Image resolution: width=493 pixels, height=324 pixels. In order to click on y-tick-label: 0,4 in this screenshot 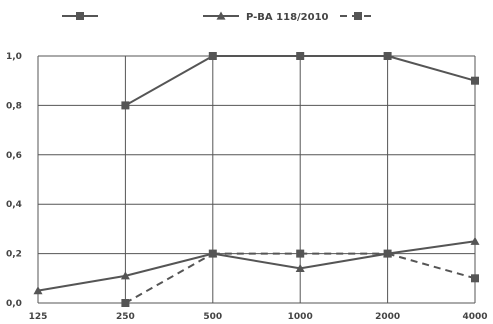, I will do `click(14, 205)`.